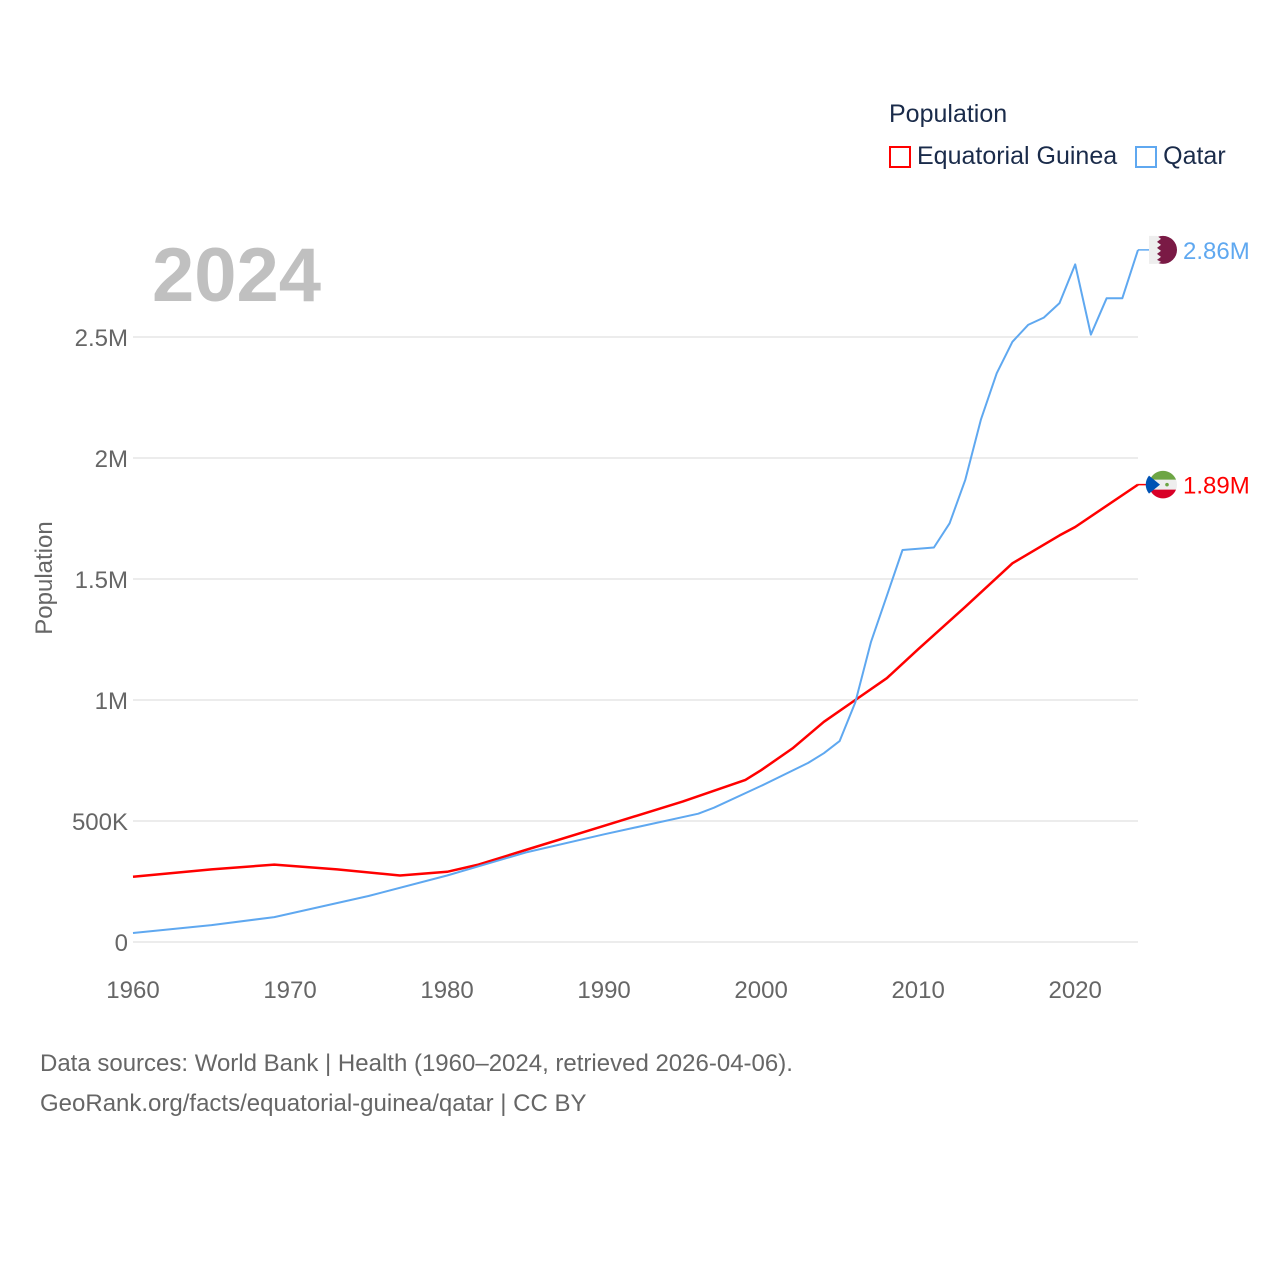 This screenshot has height=1280, width=1280. I want to click on end-value-label: 1.89M, so click(1216, 486).